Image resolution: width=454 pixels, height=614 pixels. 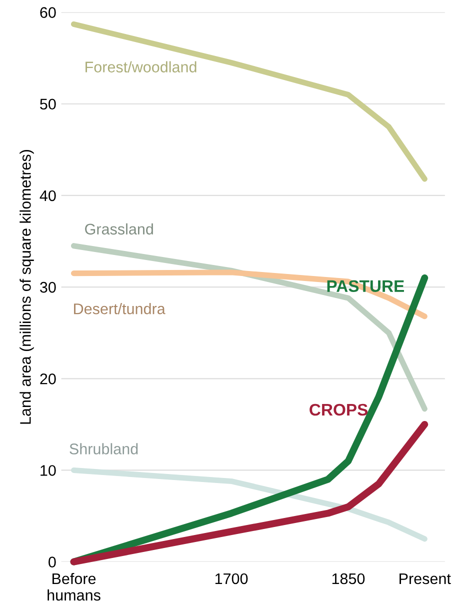 I want to click on series-label: Desert/tundra, so click(x=120, y=308).